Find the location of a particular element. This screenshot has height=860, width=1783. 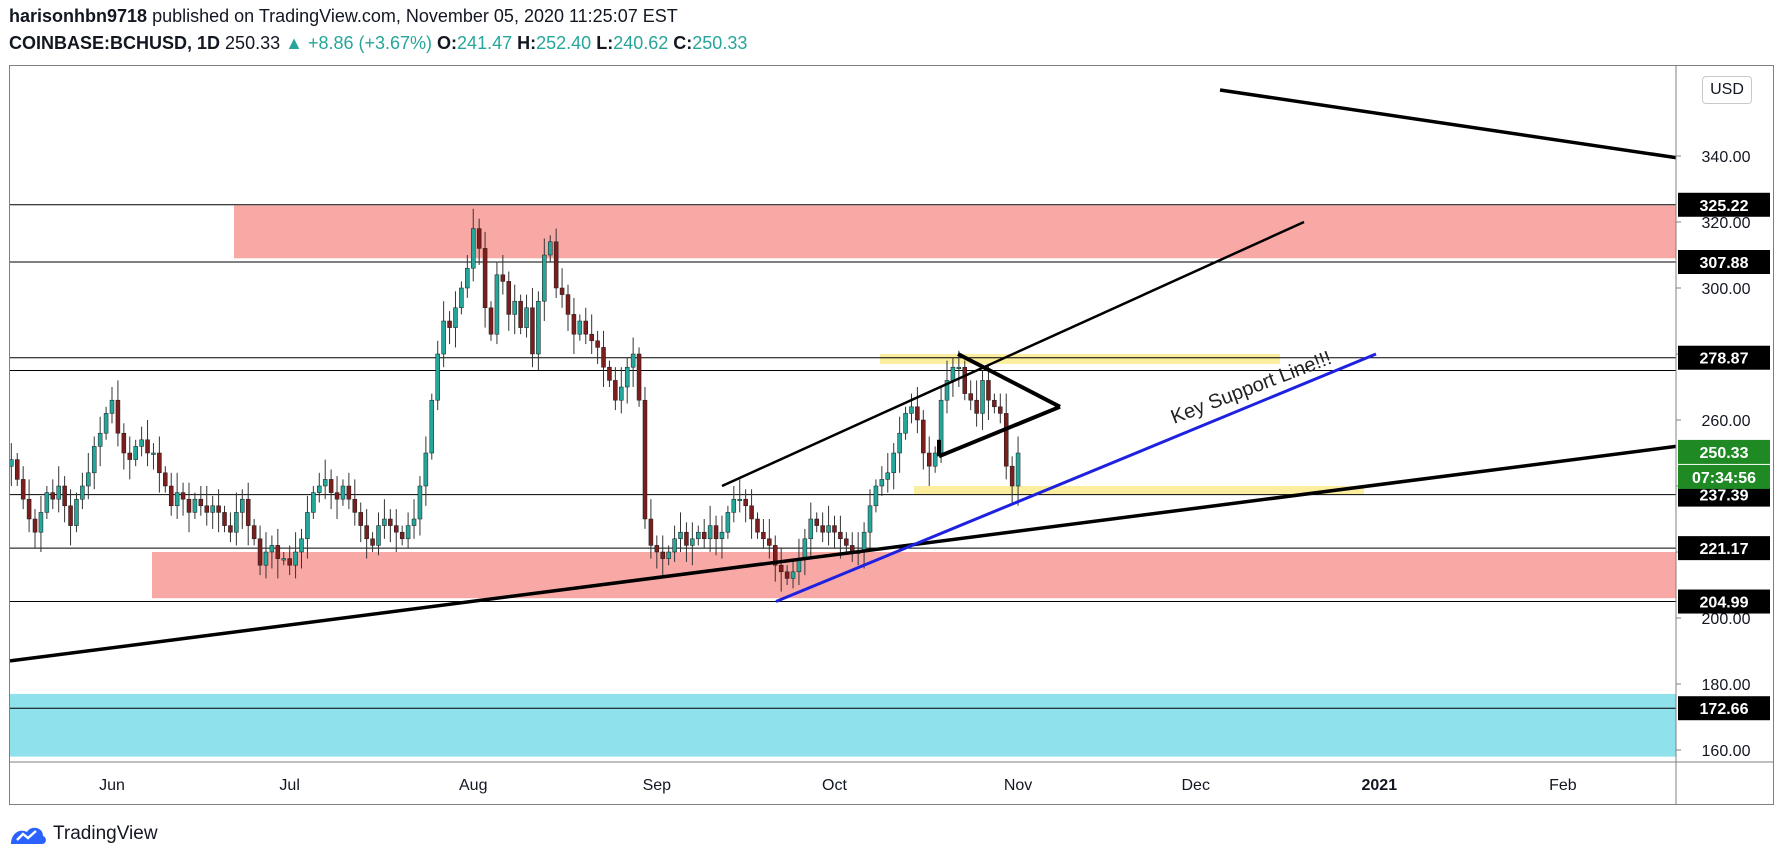

zone-cyan is located at coordinates (843, 725).